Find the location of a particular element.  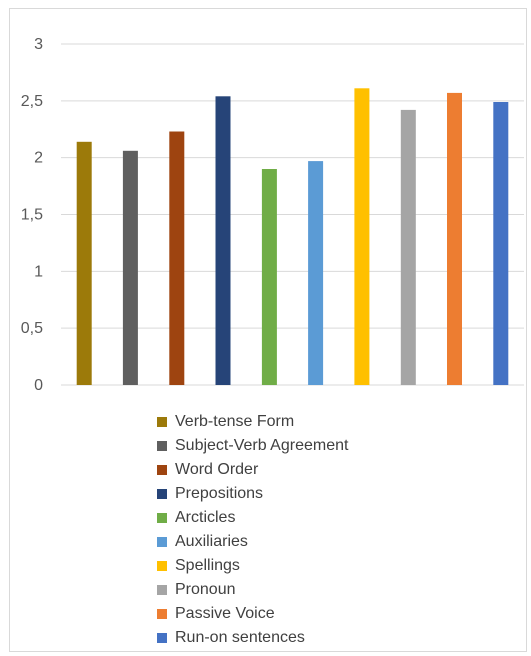

bar-spellings is located at coordinates (362, 237).